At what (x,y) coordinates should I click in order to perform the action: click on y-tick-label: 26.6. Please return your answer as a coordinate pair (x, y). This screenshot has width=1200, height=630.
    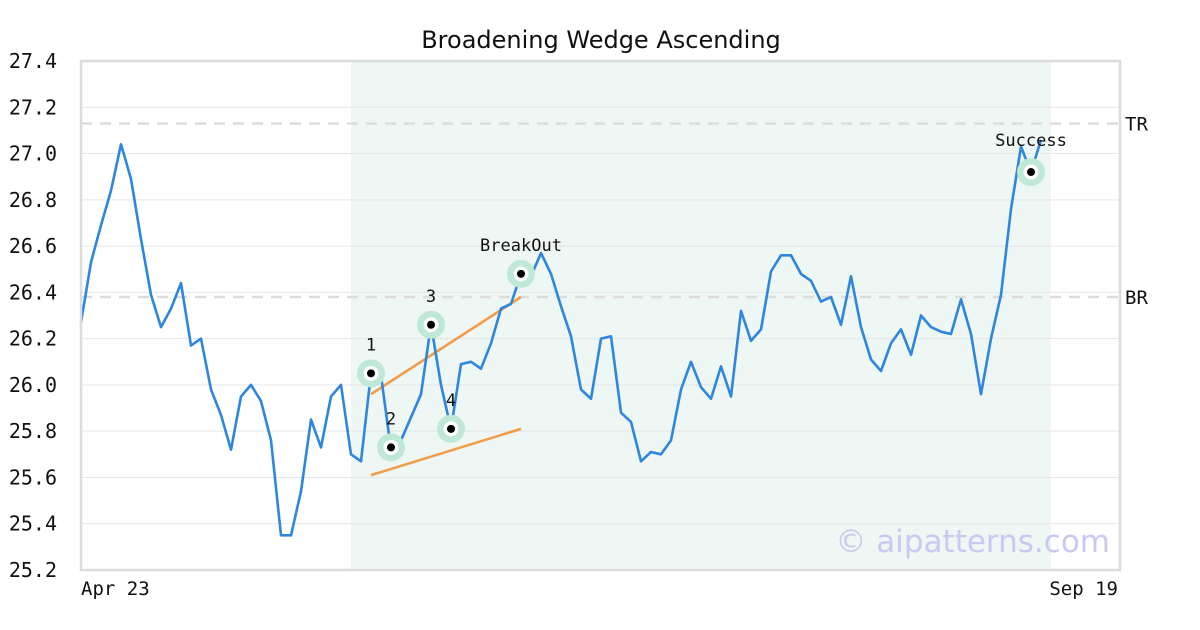
    Looking at the image, I should click on (33, 246).